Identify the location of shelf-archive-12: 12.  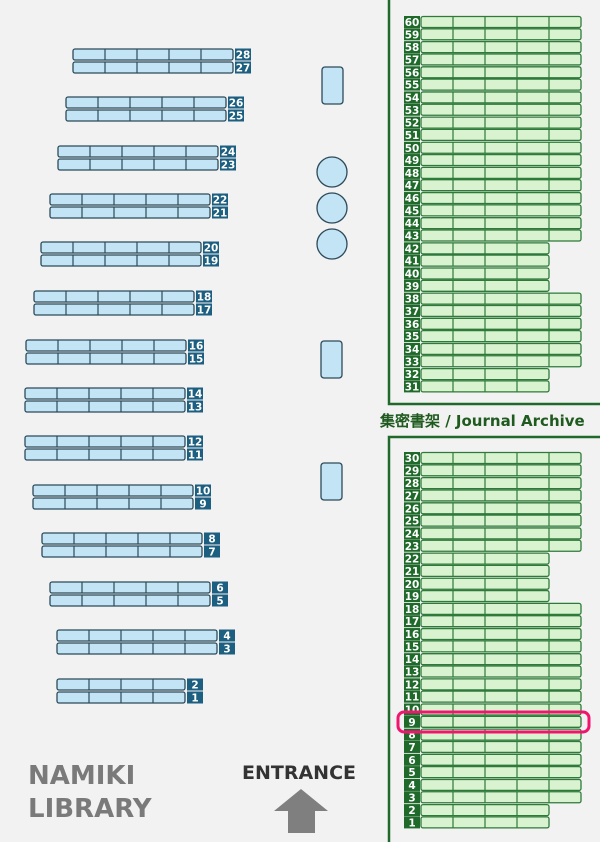
(493, 684).